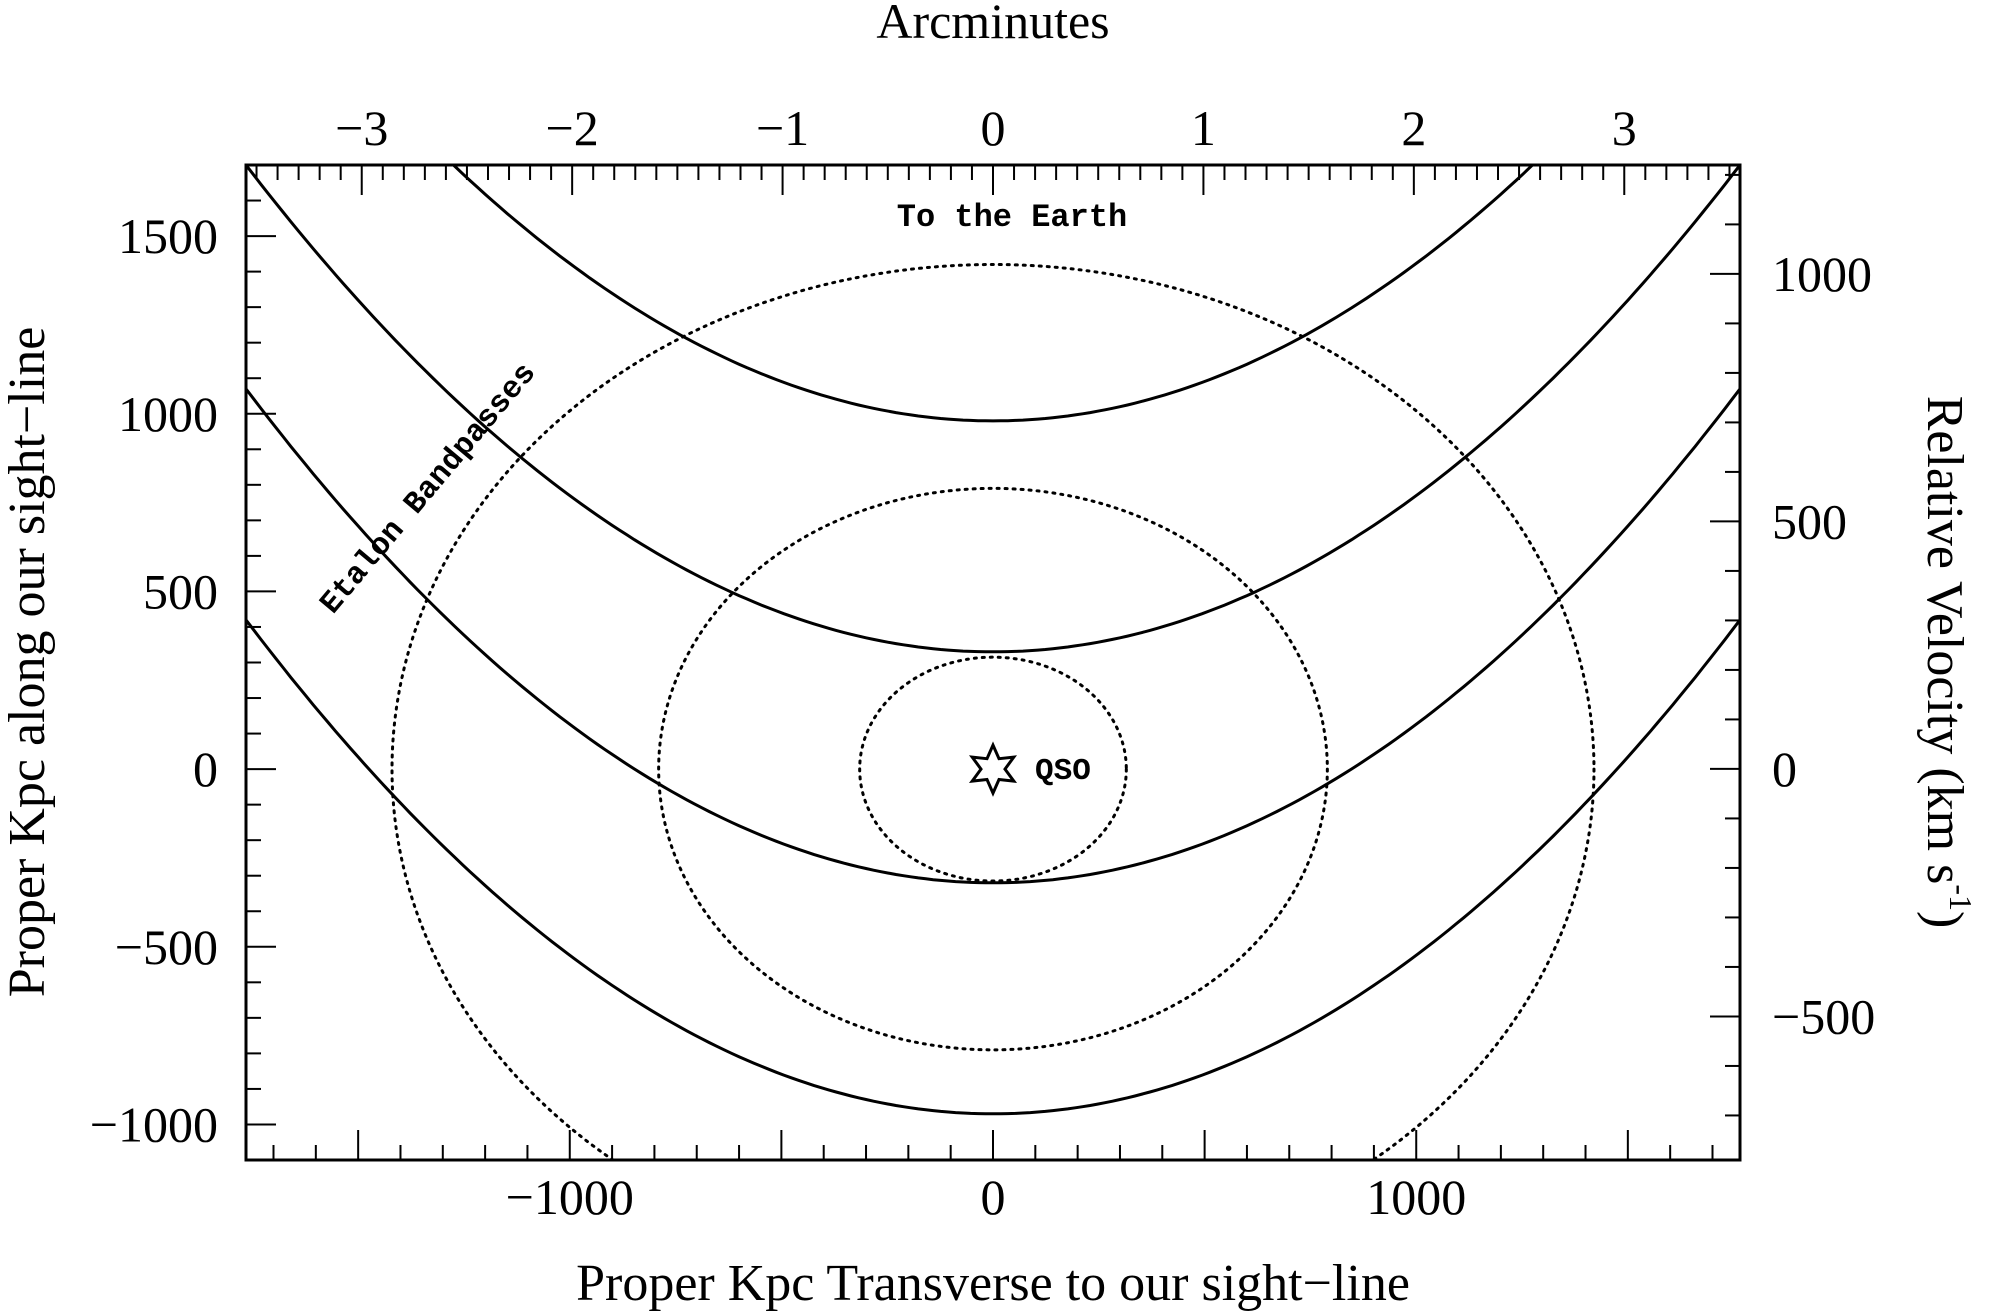  Describe the element at coordinates (993, 1283) in the screenshot. I see `x-axis-title: Proper Kpc Transverse to our sight−line` at that location.